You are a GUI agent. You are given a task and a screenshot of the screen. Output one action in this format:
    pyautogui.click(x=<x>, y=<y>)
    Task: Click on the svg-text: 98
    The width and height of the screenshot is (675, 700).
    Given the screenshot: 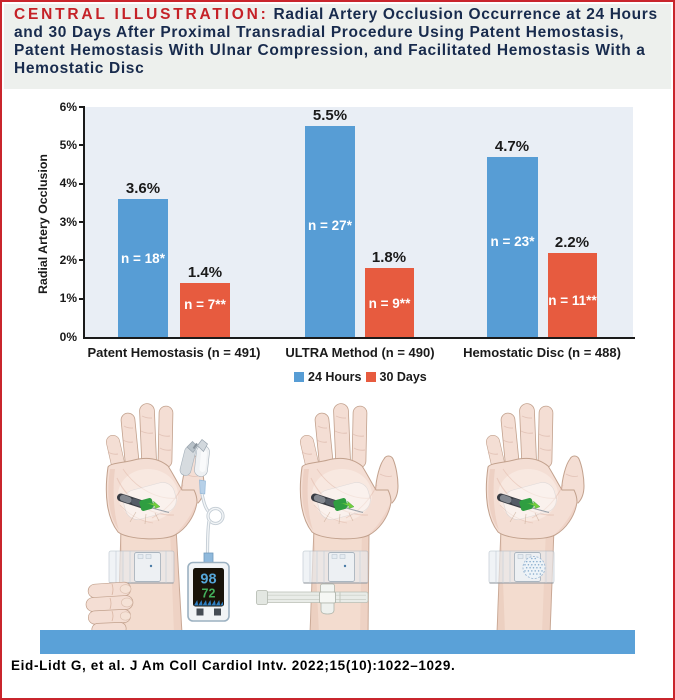 What is the action you would take?
    pyautogui.click(x=208, y=580)
    